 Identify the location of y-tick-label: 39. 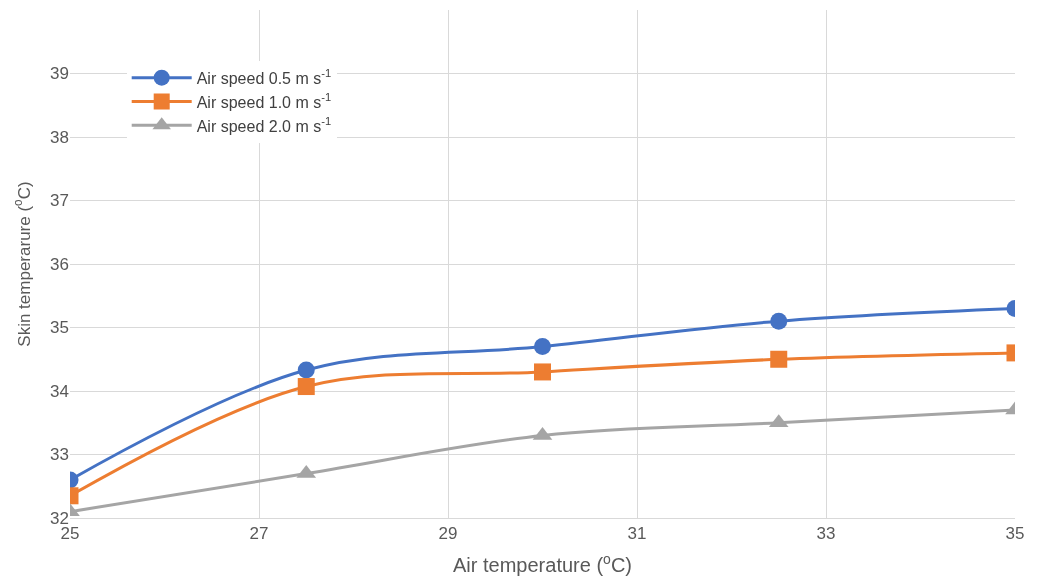
(59, 74).